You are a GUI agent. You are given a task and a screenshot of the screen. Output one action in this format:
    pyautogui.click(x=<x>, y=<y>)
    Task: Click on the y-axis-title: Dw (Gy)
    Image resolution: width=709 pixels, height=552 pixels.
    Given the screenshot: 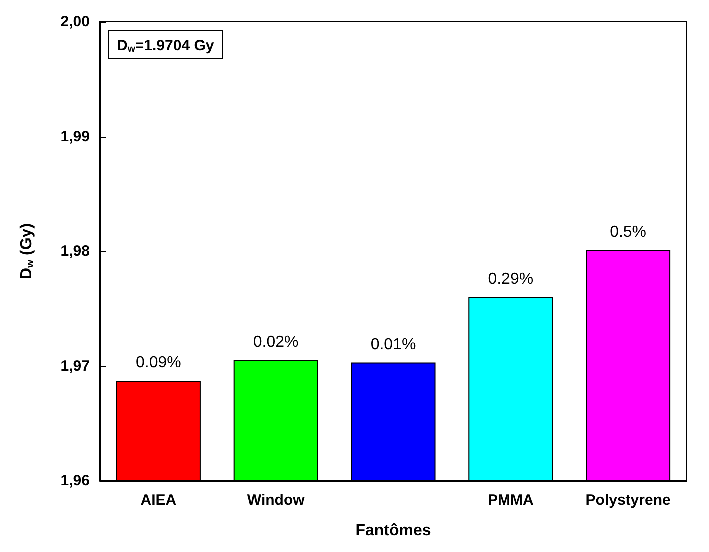 What is the action you would take?
    pyautogui.click(x=27, y=251)
    